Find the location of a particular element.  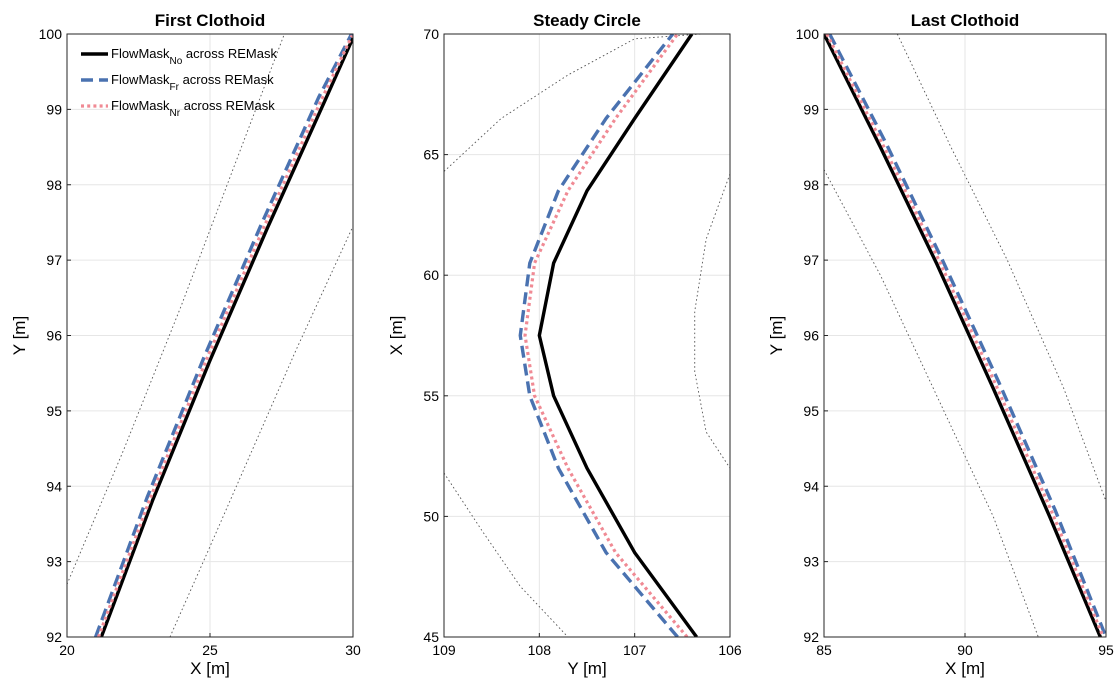

x-tick-label: 30 is located at coordinates (353, 650).